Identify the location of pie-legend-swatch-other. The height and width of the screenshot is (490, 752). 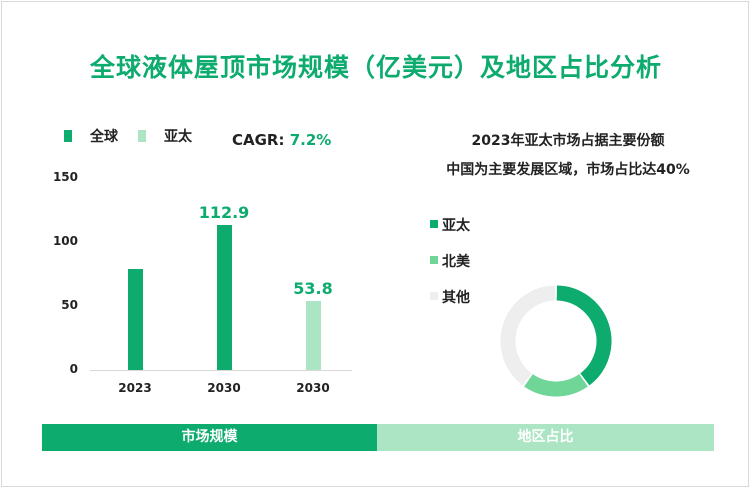
(434, 296).